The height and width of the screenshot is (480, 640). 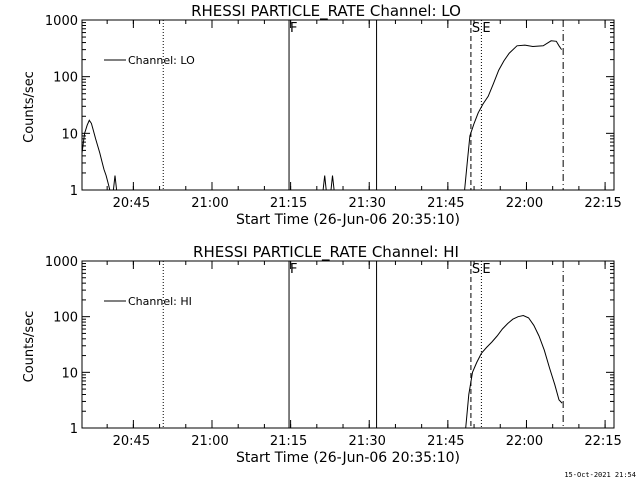 I want to click on legend-label: Channel: HI, so click(x=160, y=301).